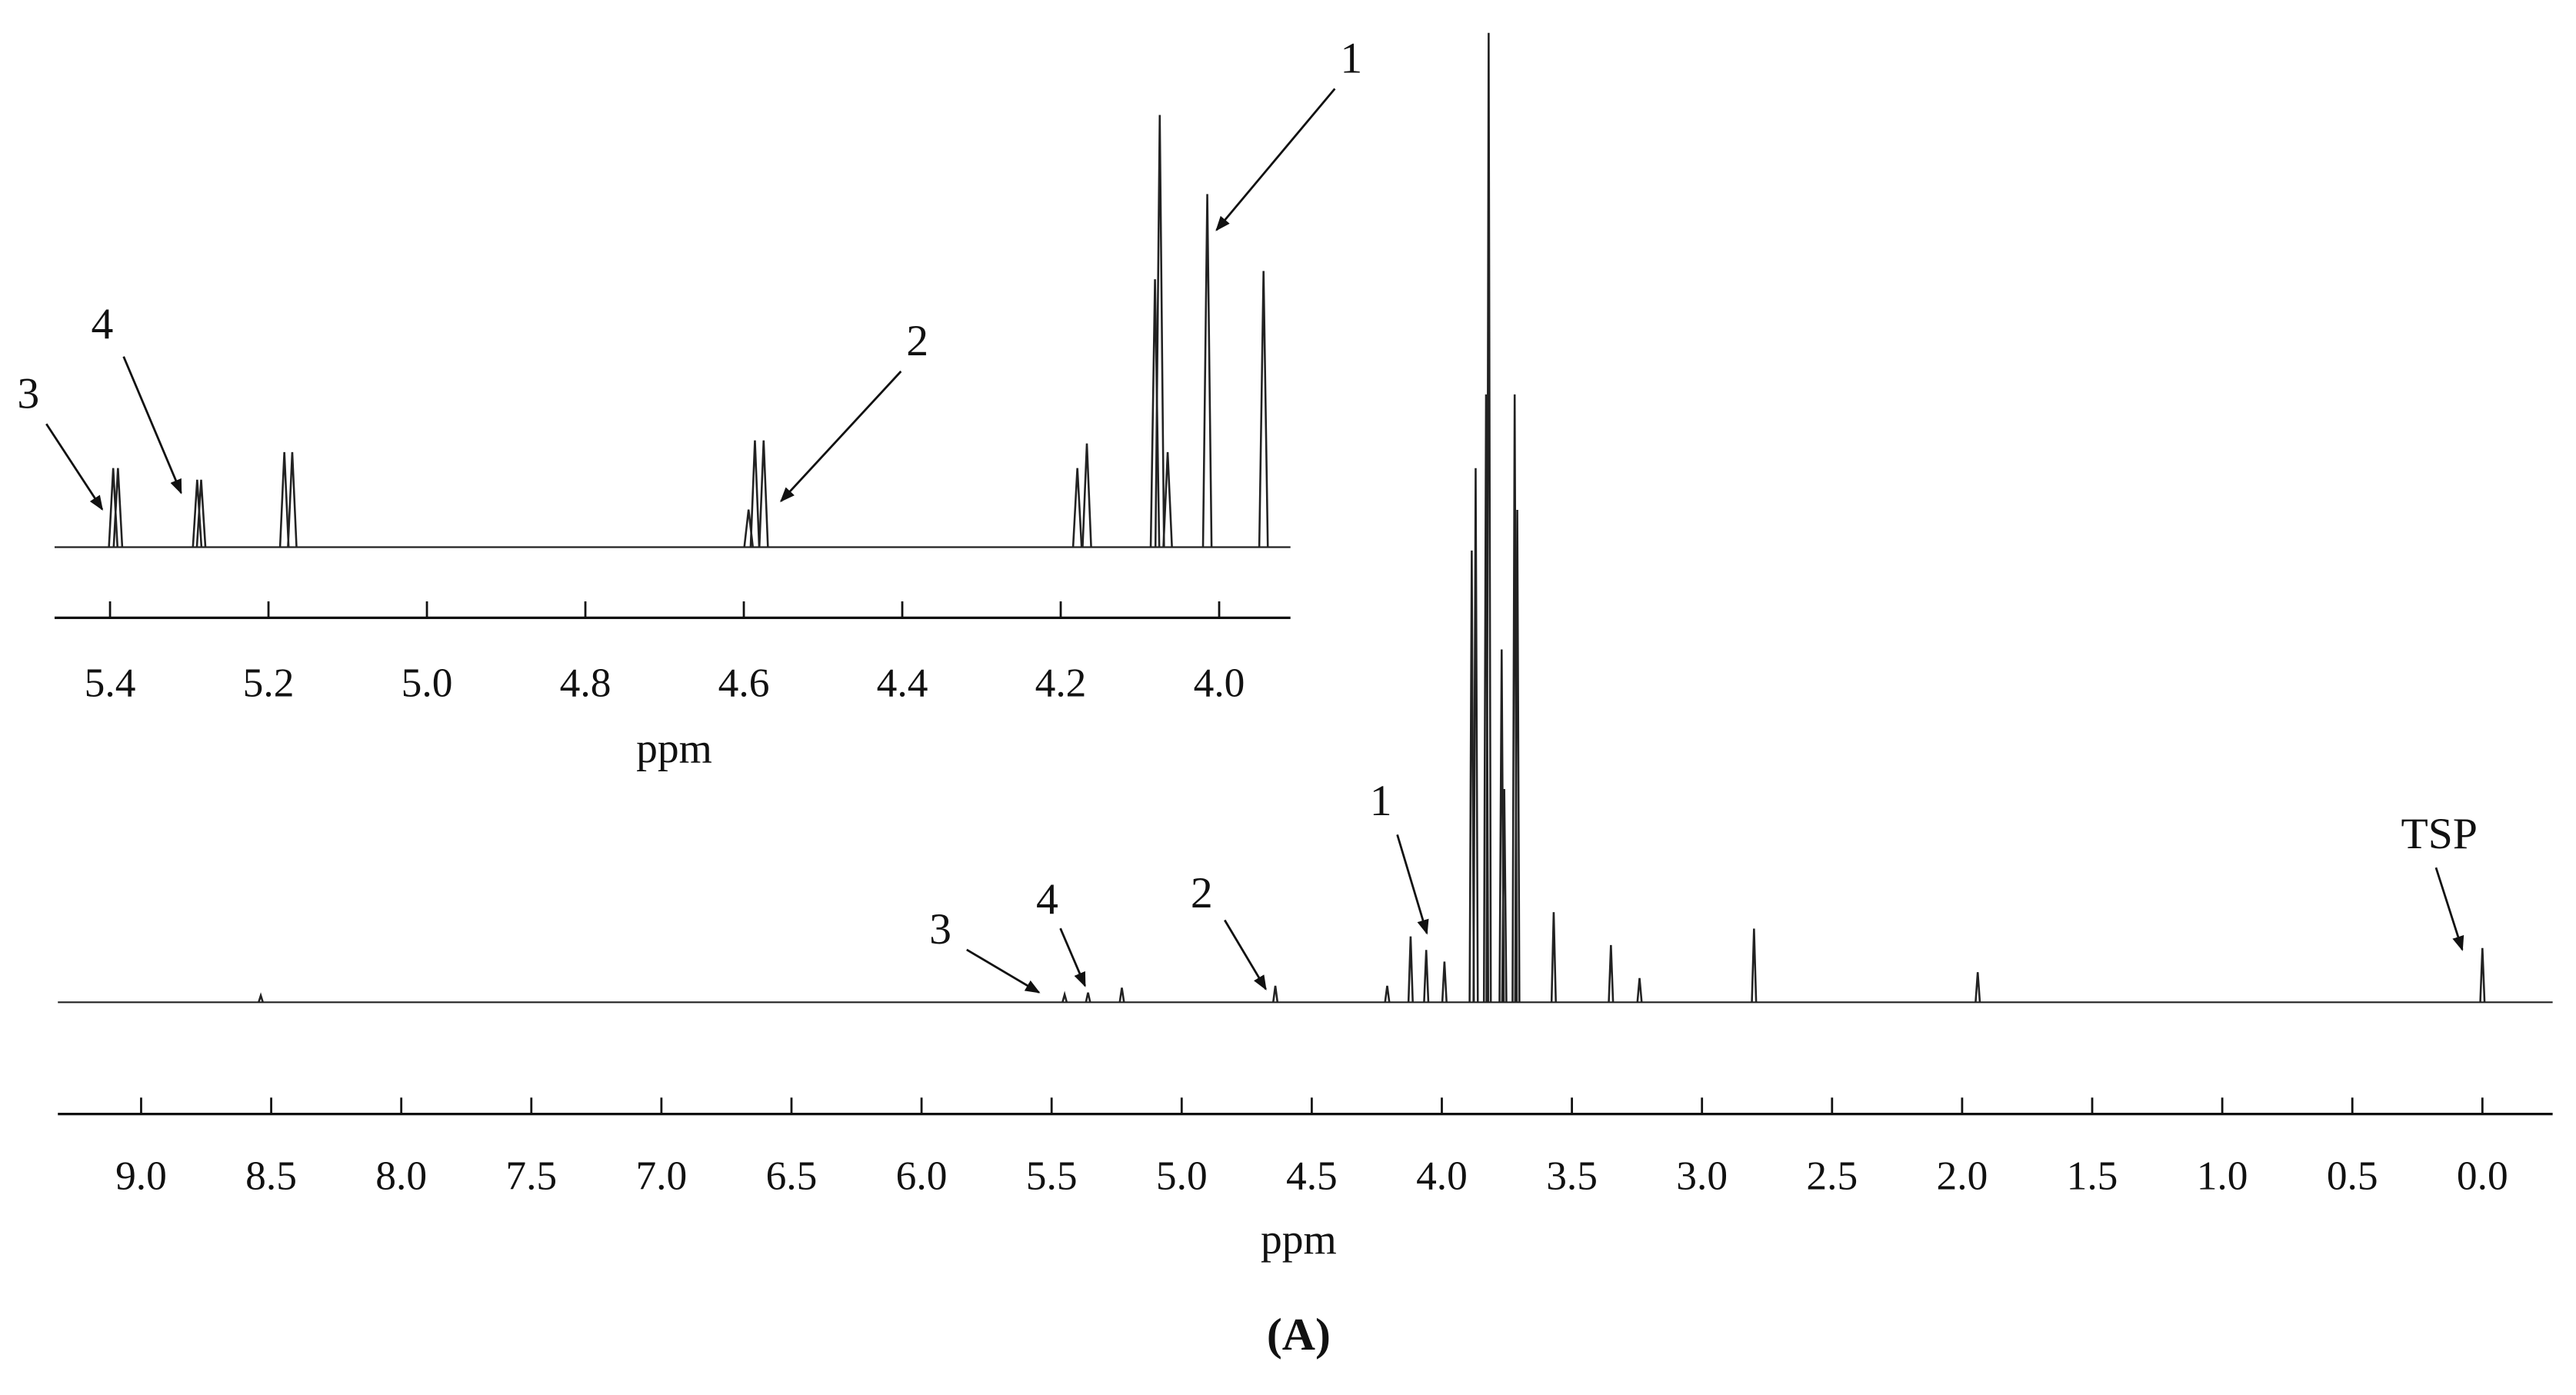 Image resolution: width=2576 pixels, height=1395 pixels. I want to click on x-tick-label: 2.0, so click(1962, 1175).